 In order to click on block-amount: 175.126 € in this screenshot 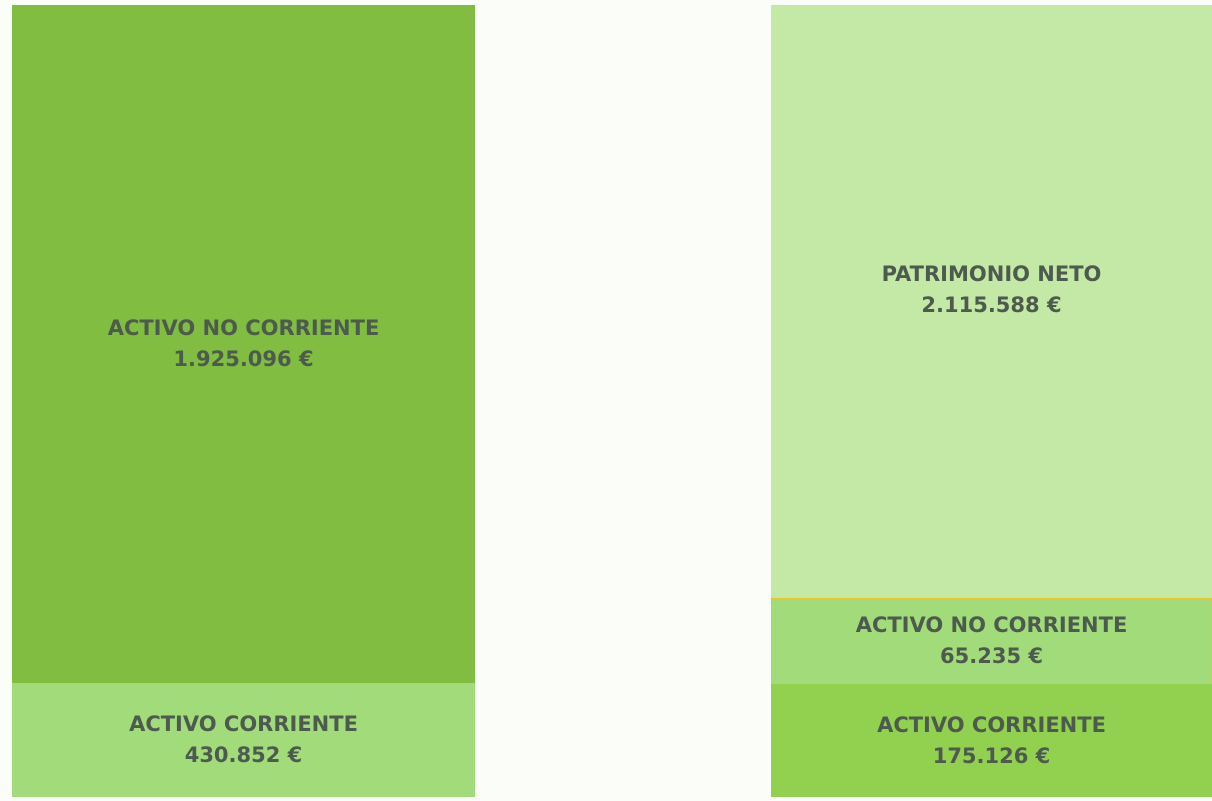, I will do `click(991, 755)`.